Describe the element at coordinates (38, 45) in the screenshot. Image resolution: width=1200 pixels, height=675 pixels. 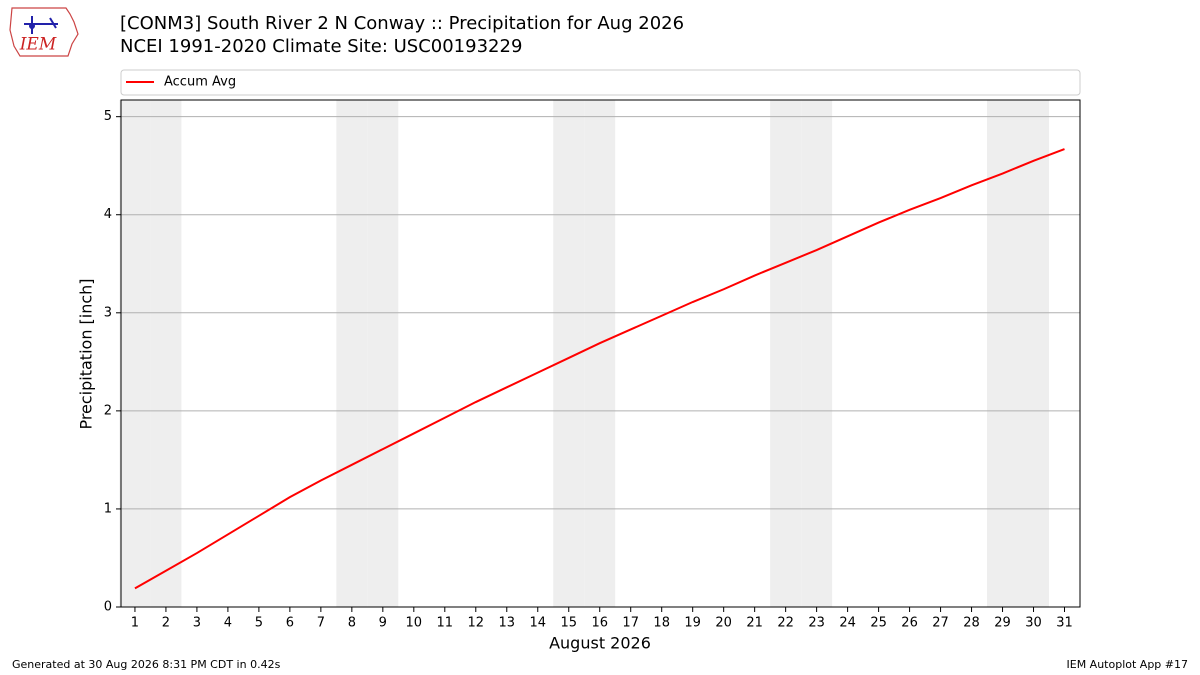
I see `logo-text: IEM` at that location.